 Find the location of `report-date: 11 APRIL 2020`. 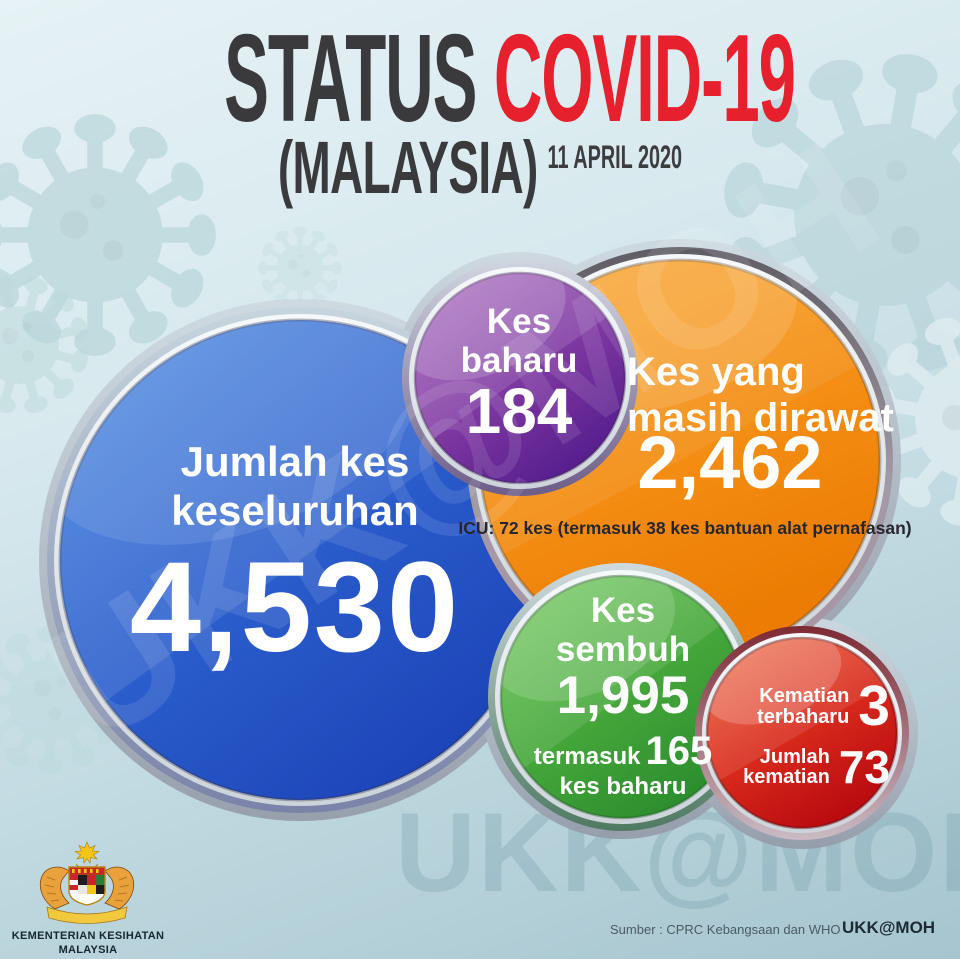

report-date: 11 APRIL 2020 is located at coordinates (615, 157).